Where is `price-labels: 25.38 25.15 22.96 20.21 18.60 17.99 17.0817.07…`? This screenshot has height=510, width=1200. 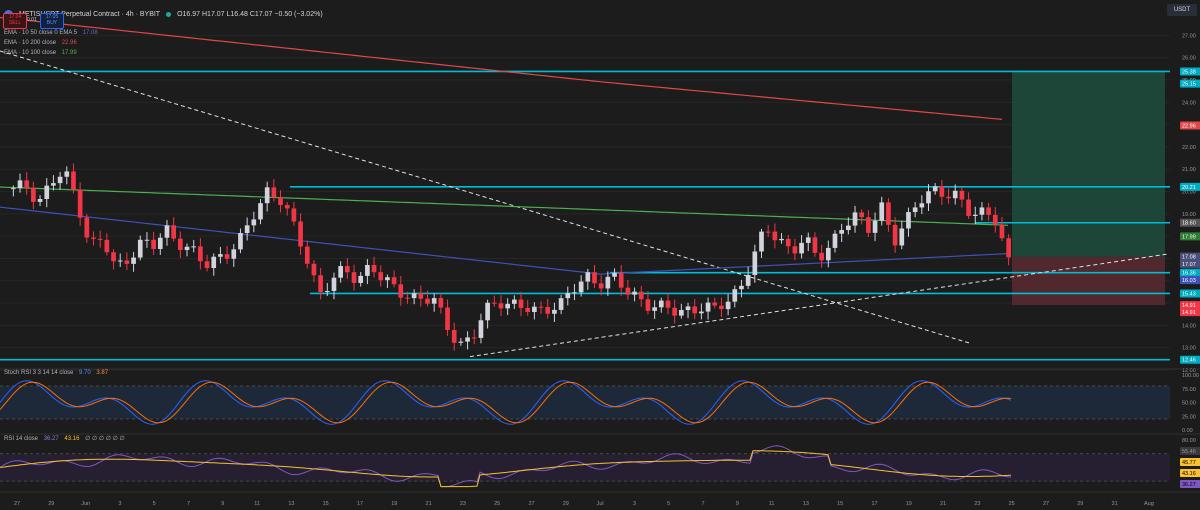
price-labels: 25.38 25.15 22.96 20.21 18.60 17.99 17.0817.07… is located at coordinates (1190, 215).